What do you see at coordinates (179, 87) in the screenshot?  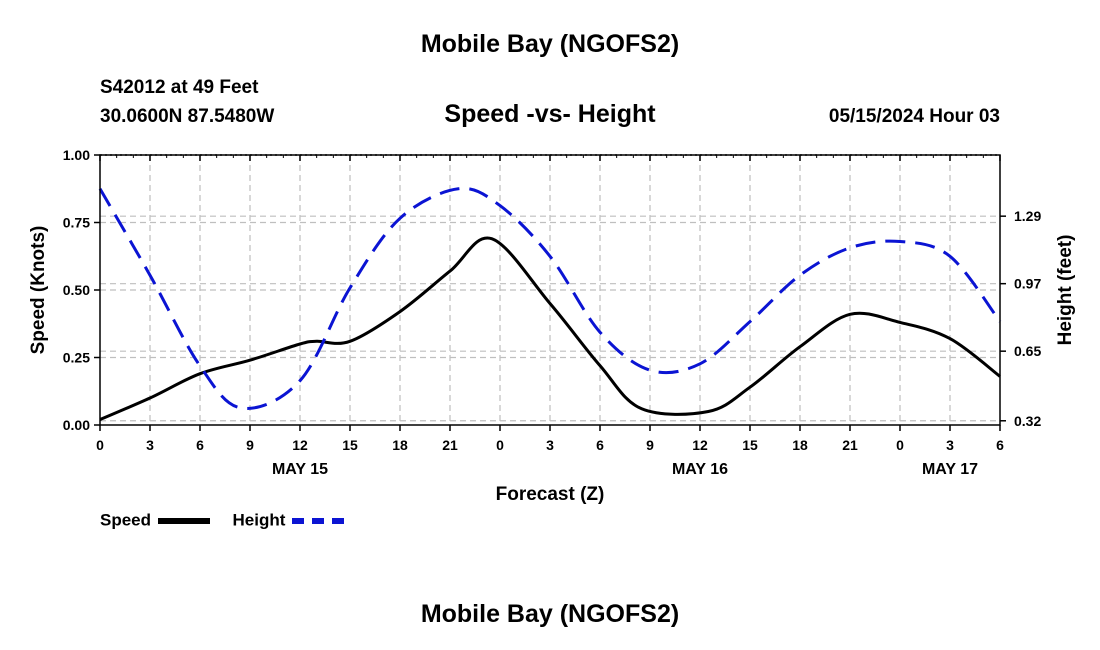 I see `station-label: S42012 at 49 Feet` at bounding box center [179, 87].